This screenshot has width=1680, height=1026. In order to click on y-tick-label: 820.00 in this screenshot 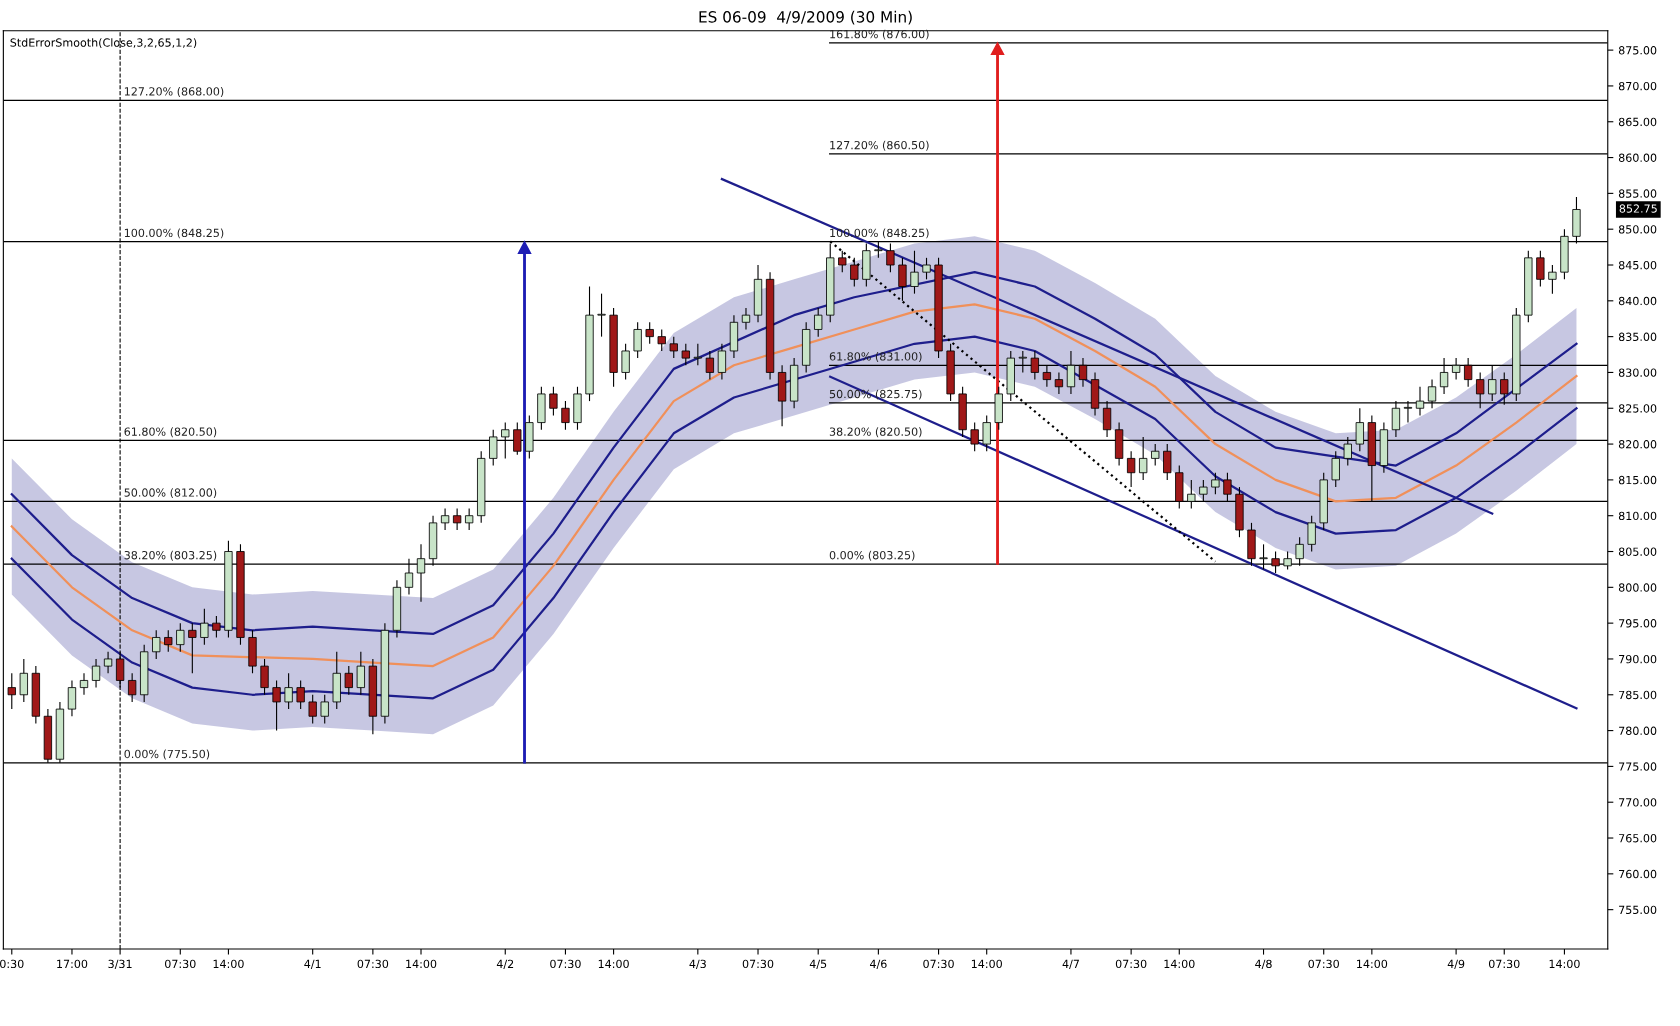, I will do `click(1637, 444)`.